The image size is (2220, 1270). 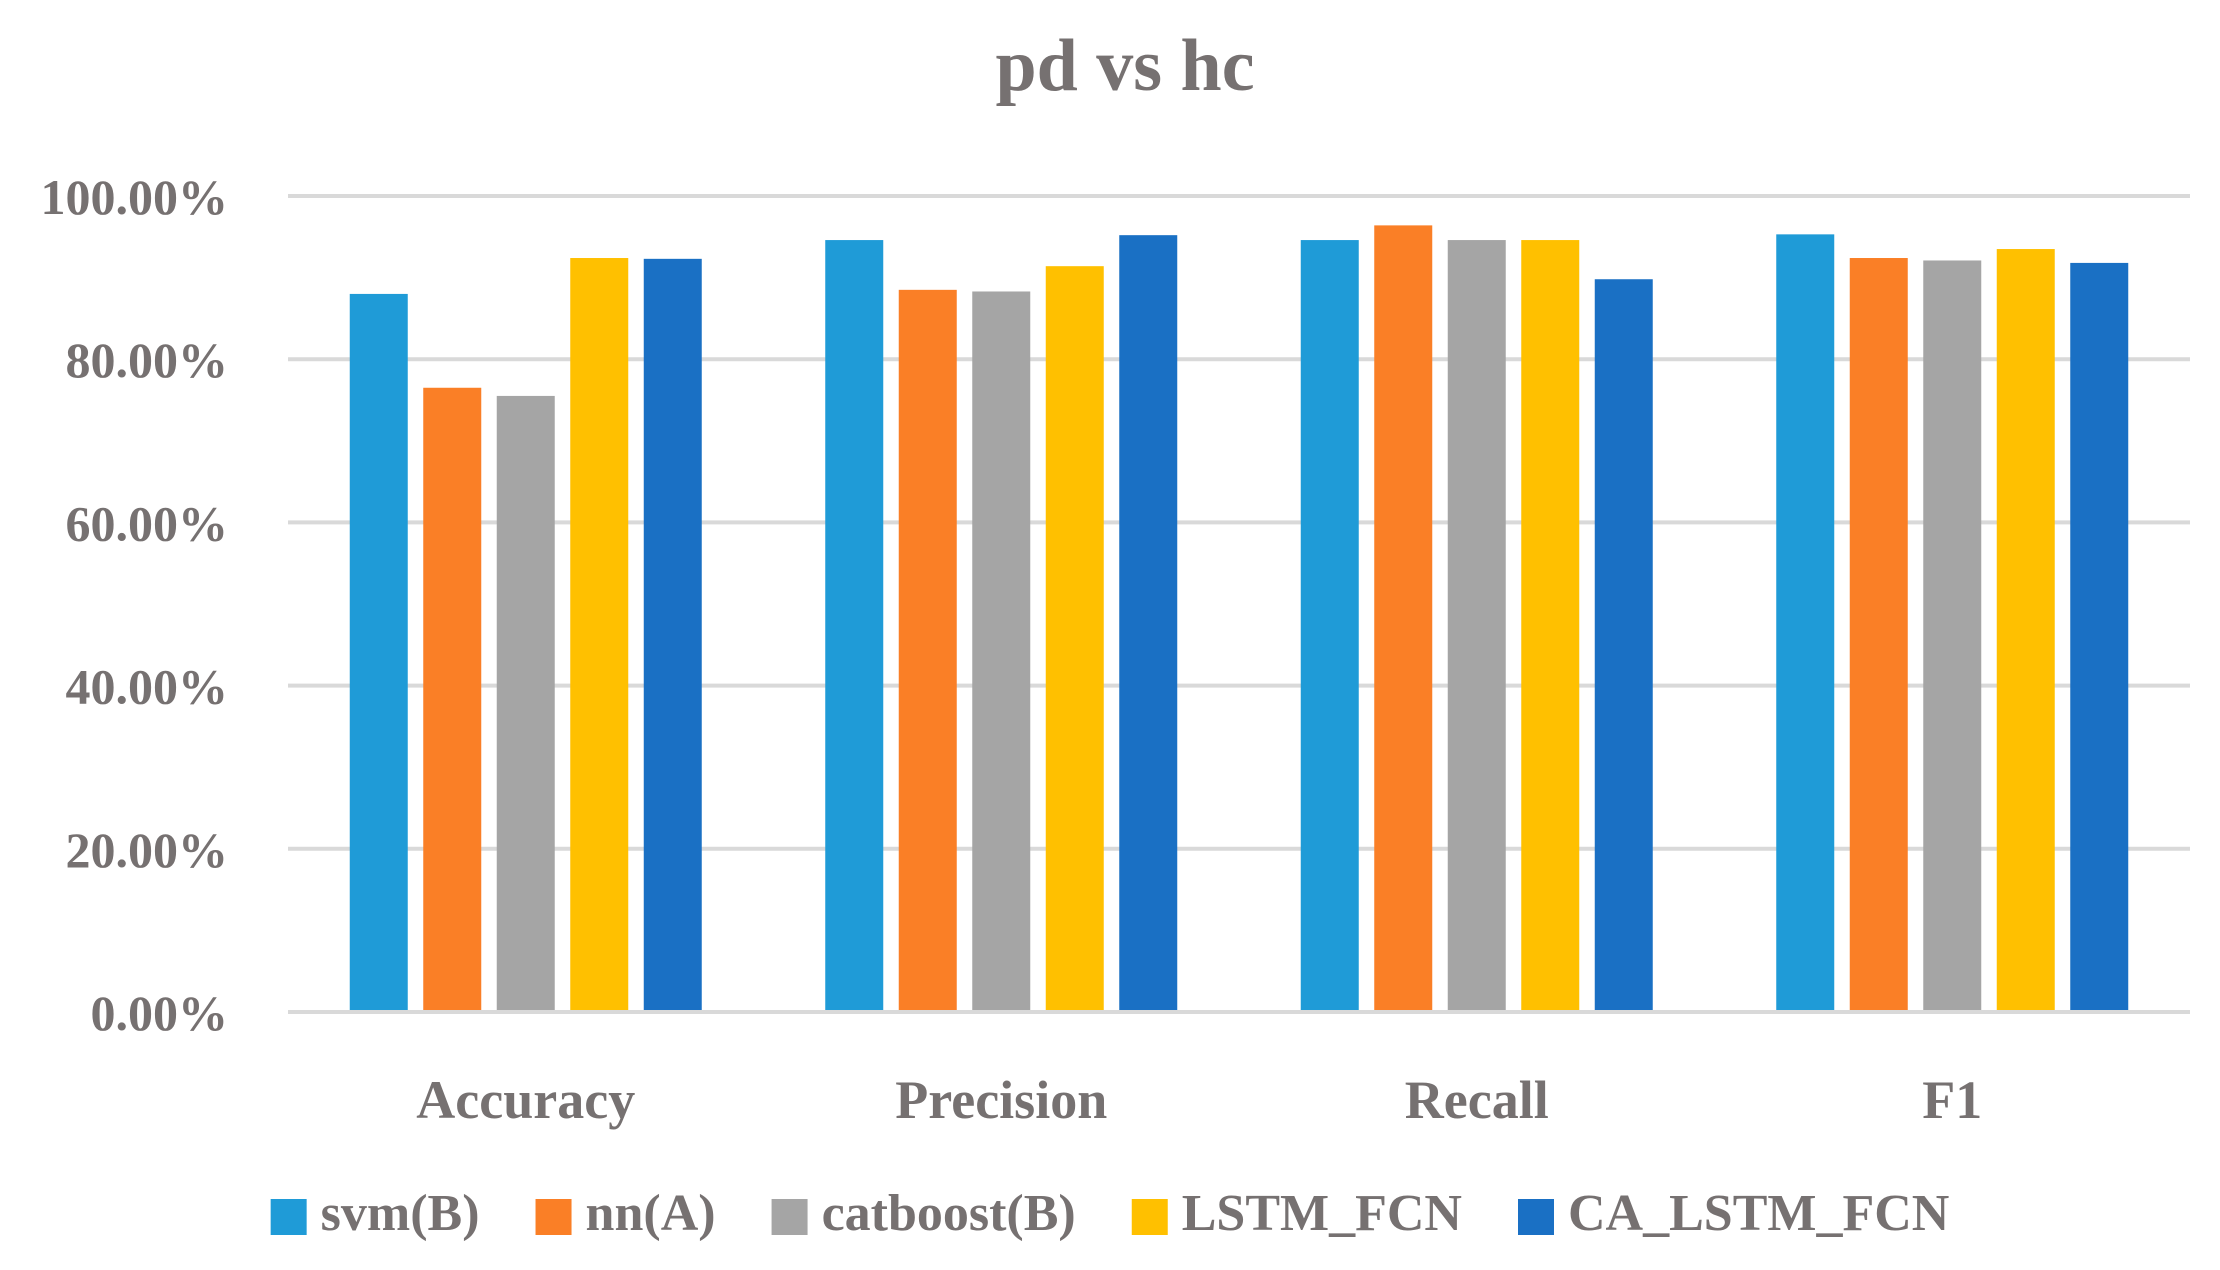 What do you see at coordinates (1329, 625) in the screenshot?
I see `bar-svm-b--recall` at bounding box center [1329, 625].